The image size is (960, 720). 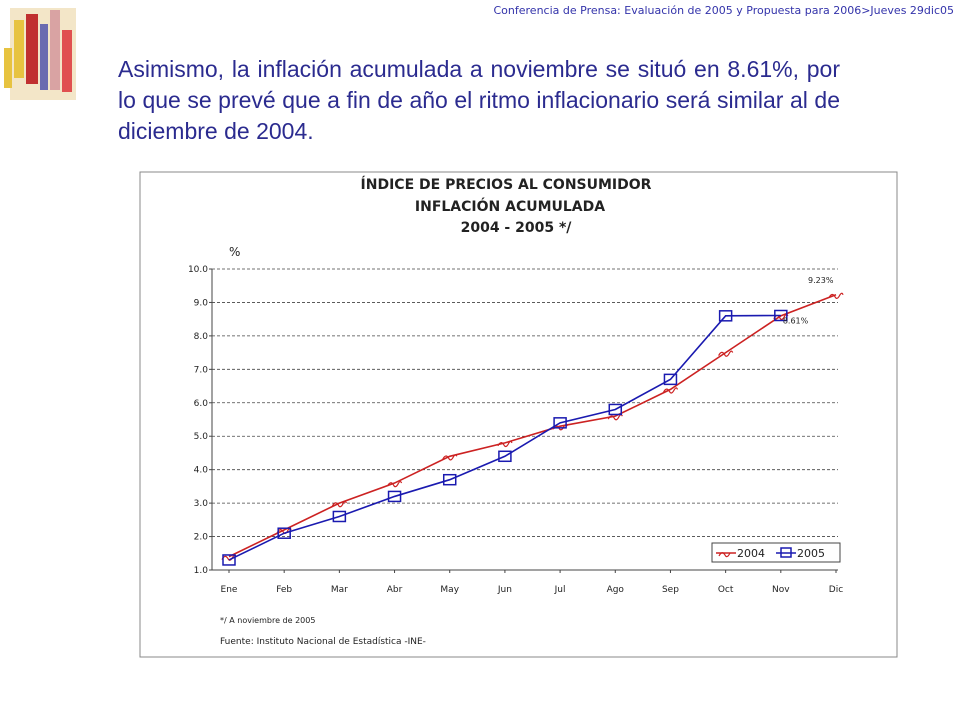 What do you see at coordinates (229, 590) in the screenshot?
I see `x-tick-label: Ene` at bounding box center [229, 590].